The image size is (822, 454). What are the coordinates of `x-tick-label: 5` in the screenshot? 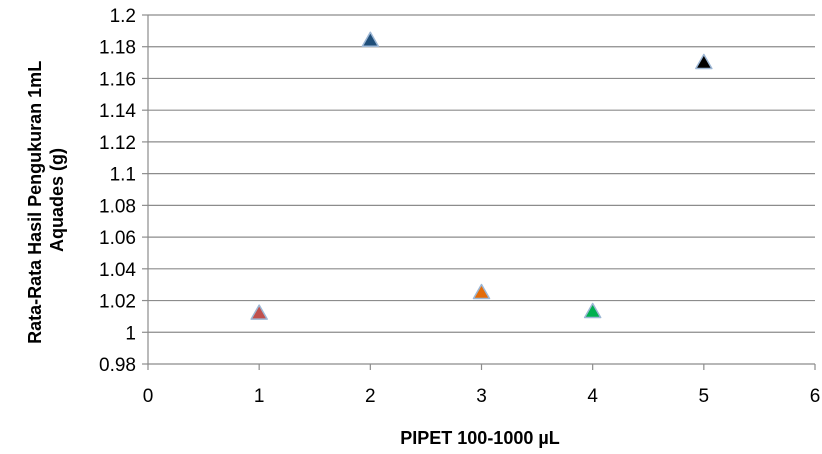 It's located at (704, 396).